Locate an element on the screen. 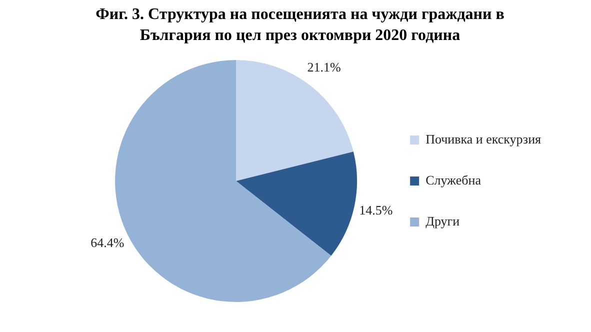  legend-label: Служебна is located at coordinates (454, 180).